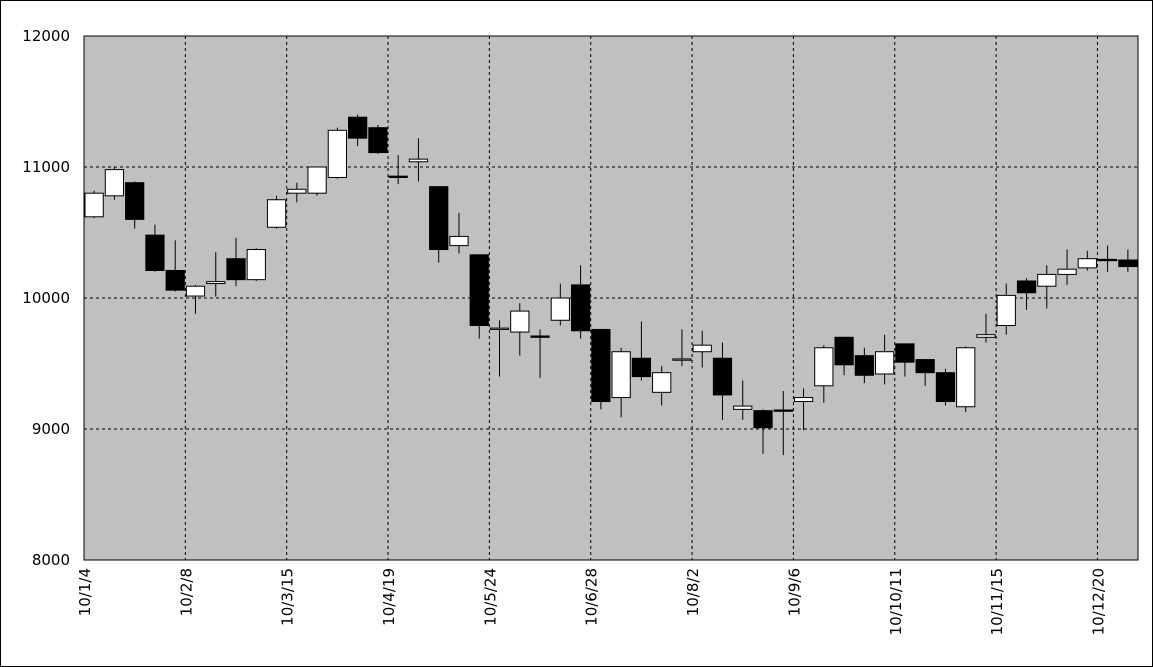  I want to click on x-tick-label: 10/5/24, so click(490, 597).